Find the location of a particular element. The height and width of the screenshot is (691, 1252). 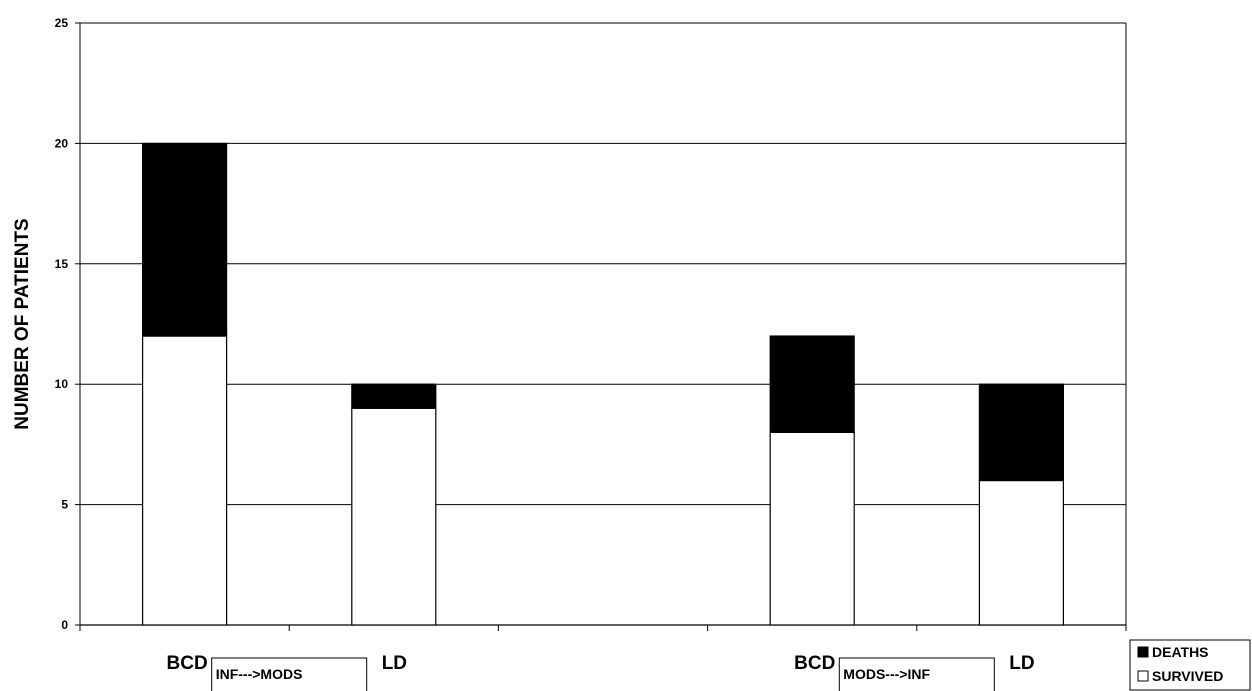

legend-swatch-deaths is located at coordinates (1143, 652).